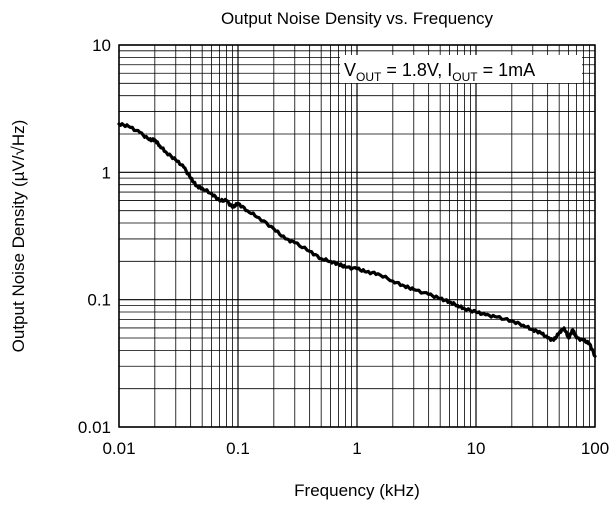 Image resolution: width=614 pixels, height=510 pixels. Describe the element at coordinates (101, 45) in the screenshot. I see `y-tick-label: 10` at that location.